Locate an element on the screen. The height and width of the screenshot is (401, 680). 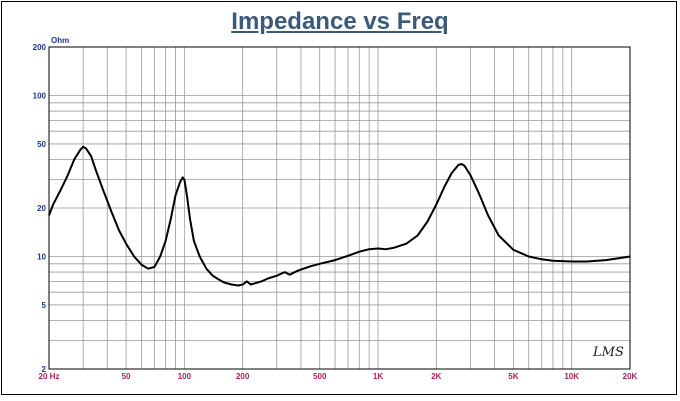
chart-title: Impedance vs Freq is located at coordinates (340, 21).